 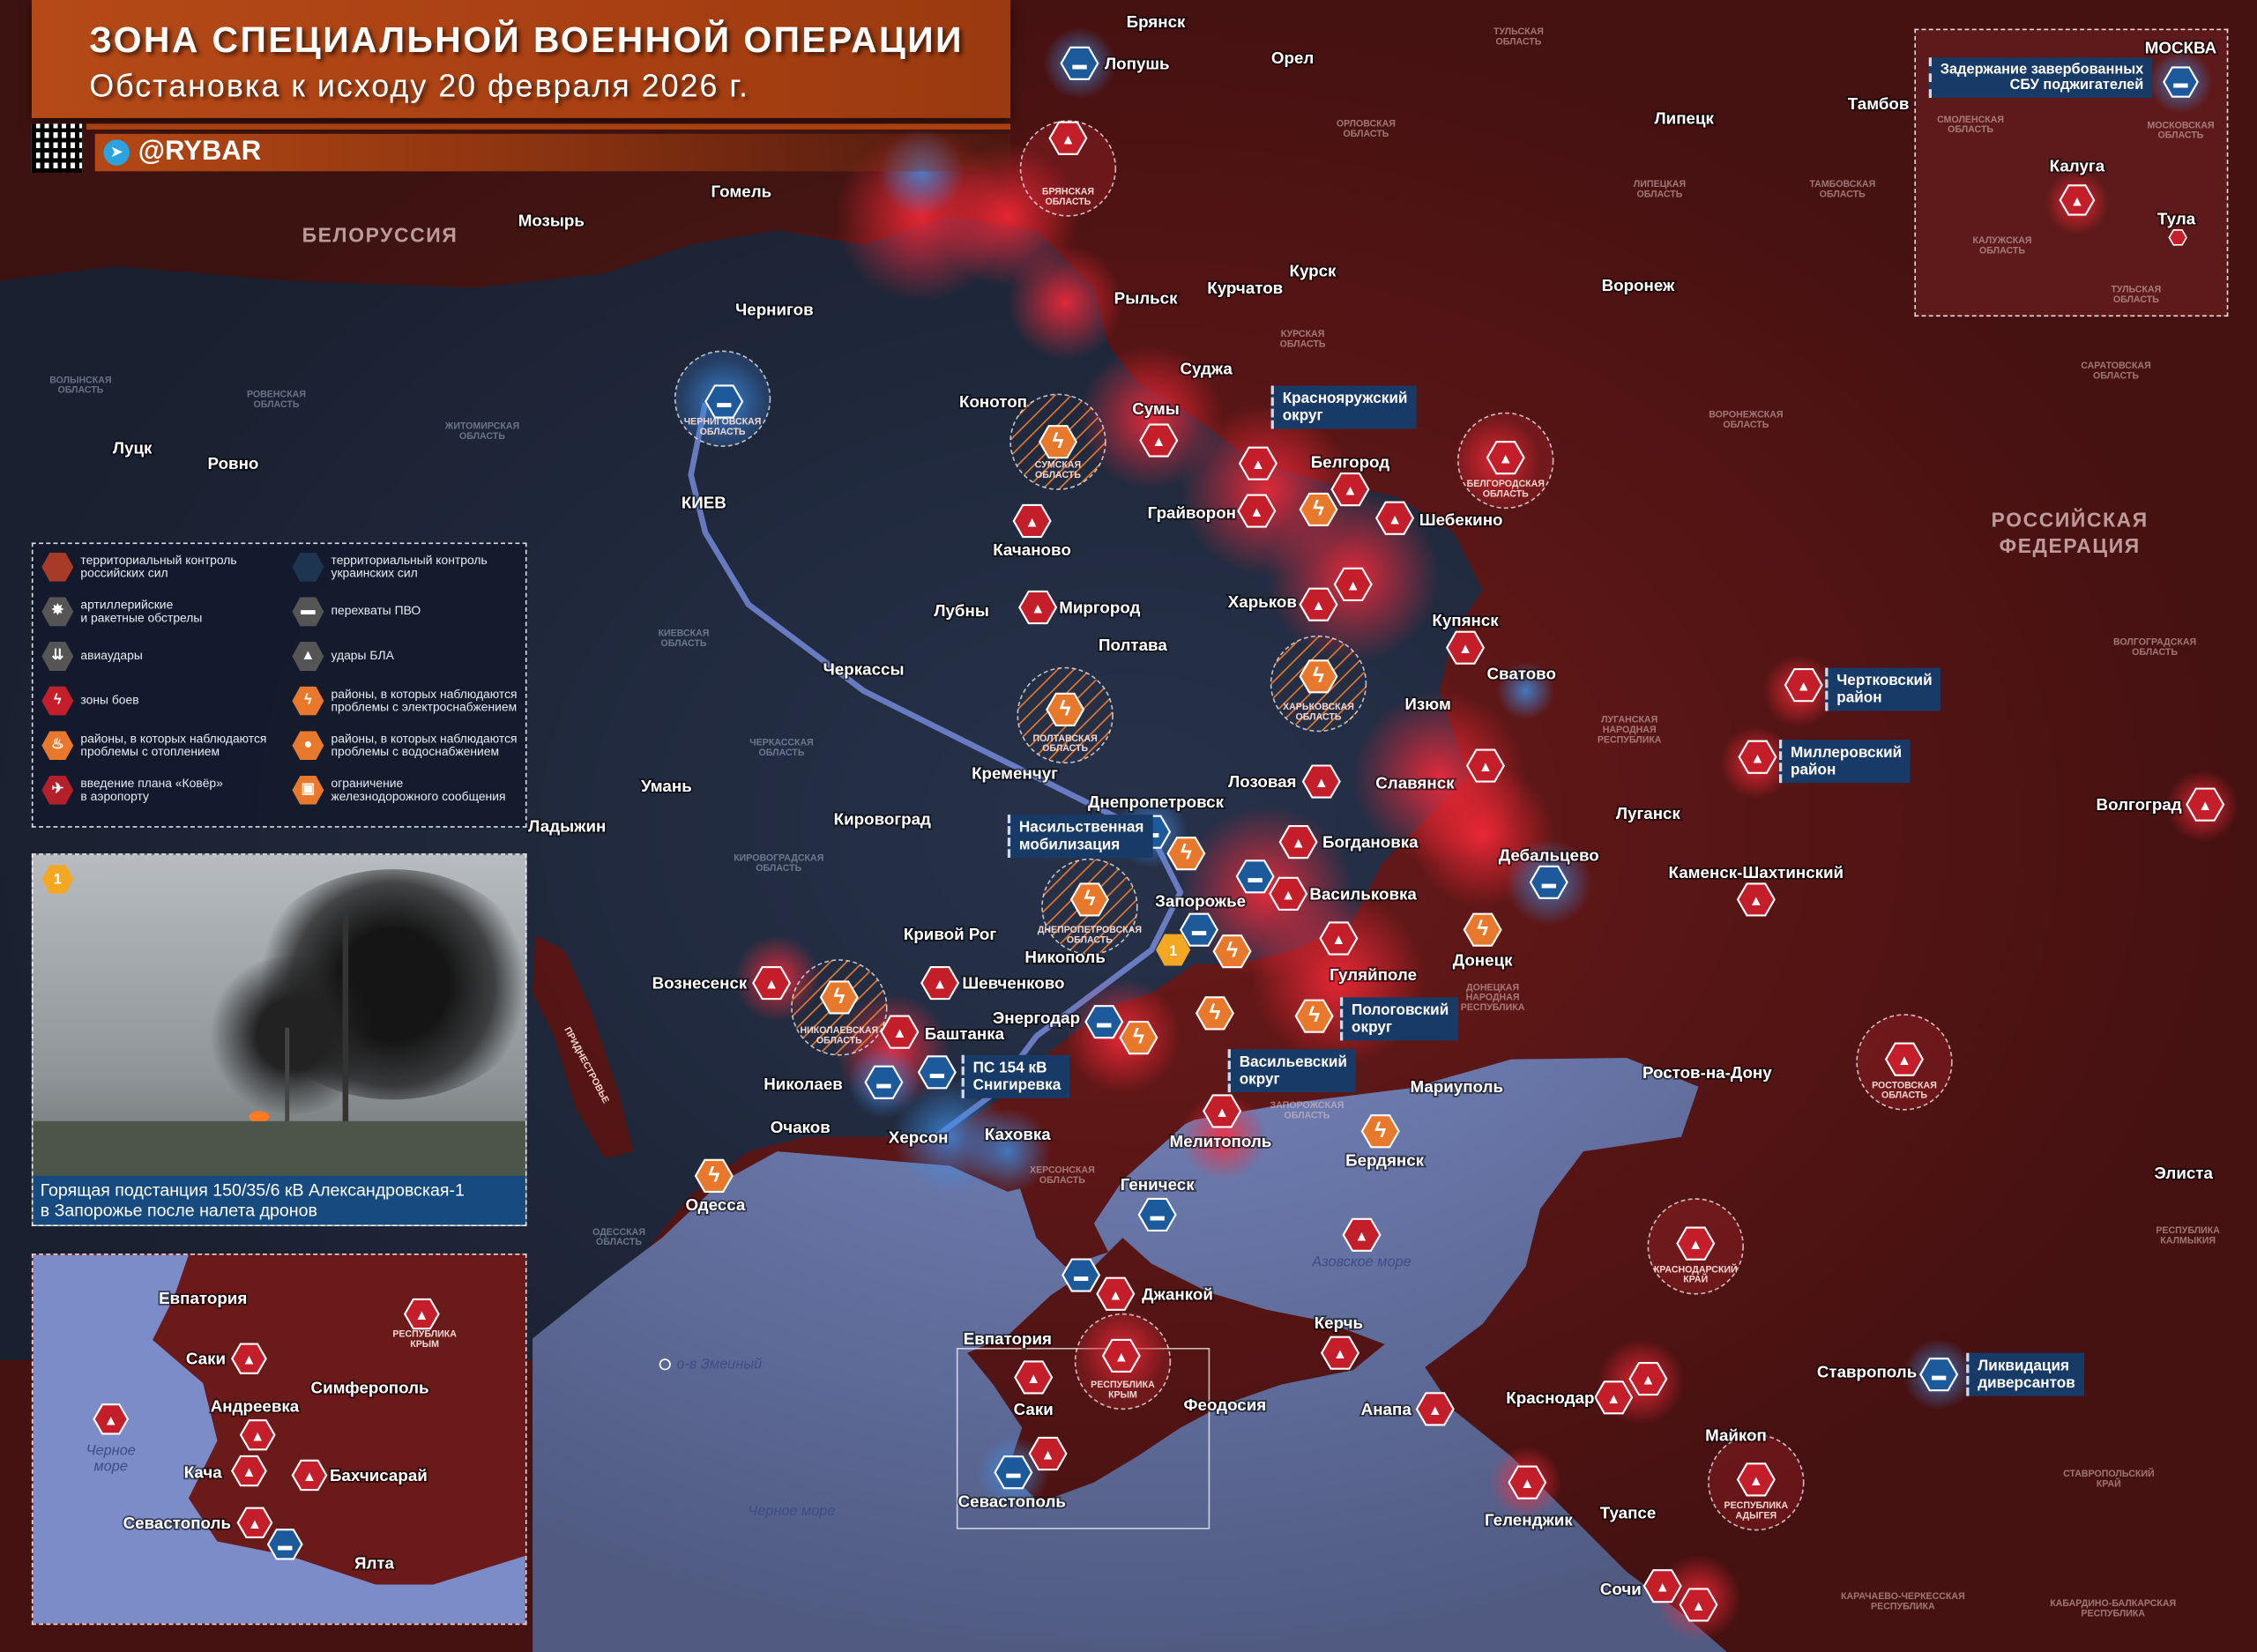 What do you see at coordinates (57, 148) in the screenshot?
I see `qr-code` at bounding box center [57, 148].